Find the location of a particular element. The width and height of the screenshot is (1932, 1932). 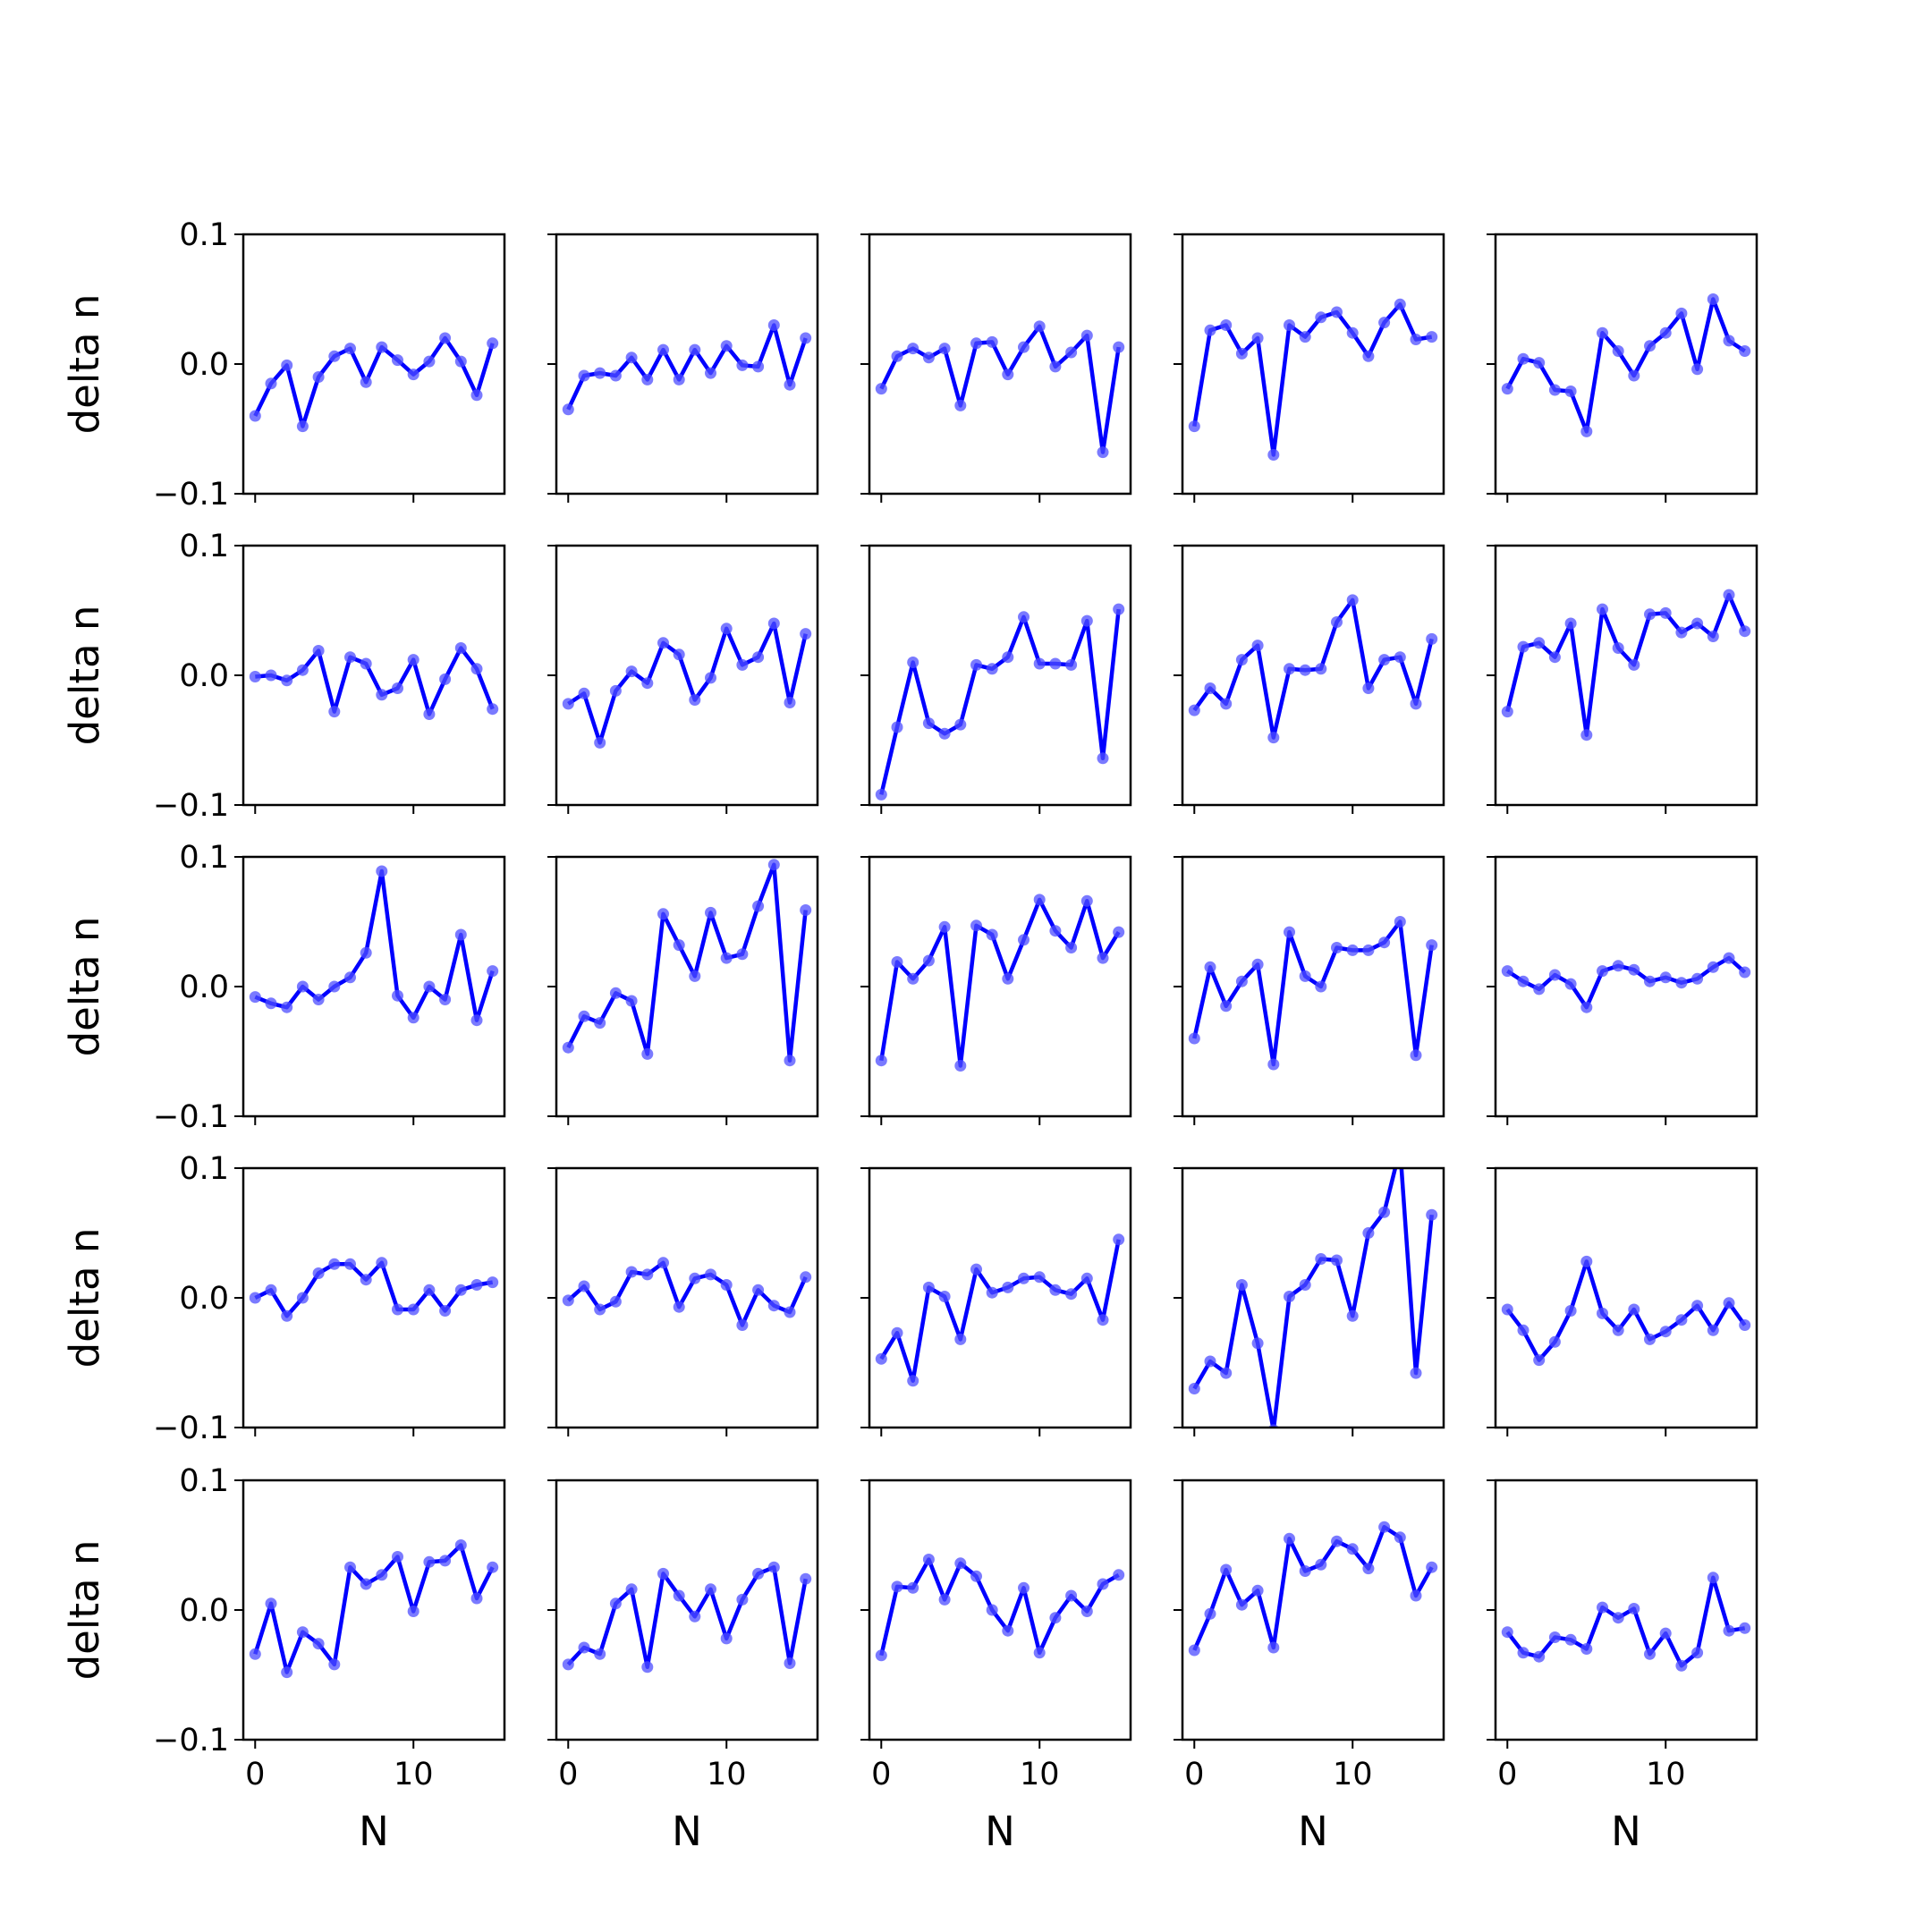

subplot-r4-c4 is located at coordinates (1309, 1301).